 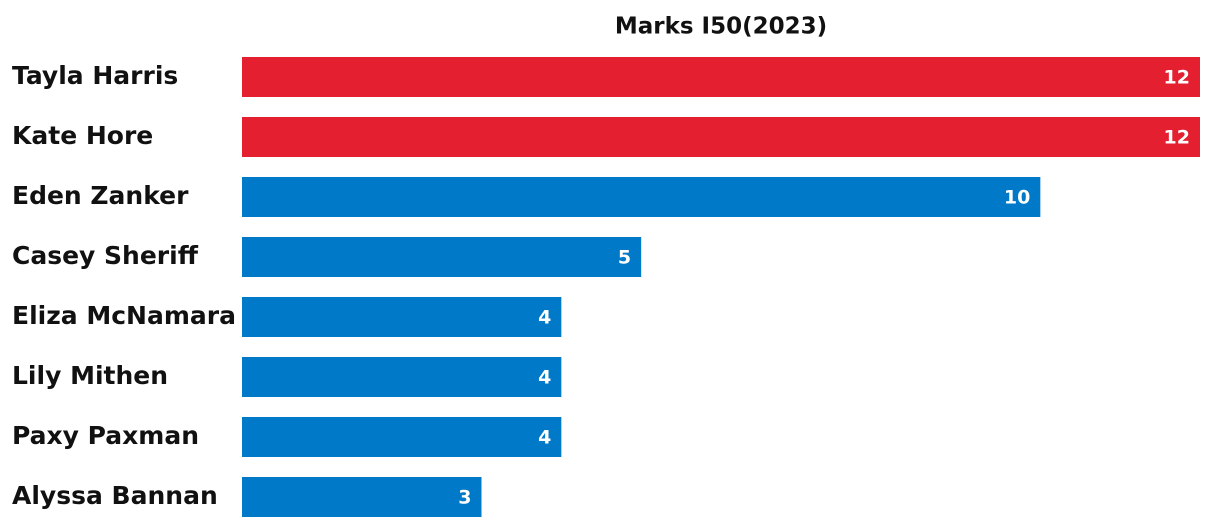 What do you see at coordinates (105, 255) in the screenshot?
I see `category-label: Casey Sheriff` at bounding box center [105, 255].